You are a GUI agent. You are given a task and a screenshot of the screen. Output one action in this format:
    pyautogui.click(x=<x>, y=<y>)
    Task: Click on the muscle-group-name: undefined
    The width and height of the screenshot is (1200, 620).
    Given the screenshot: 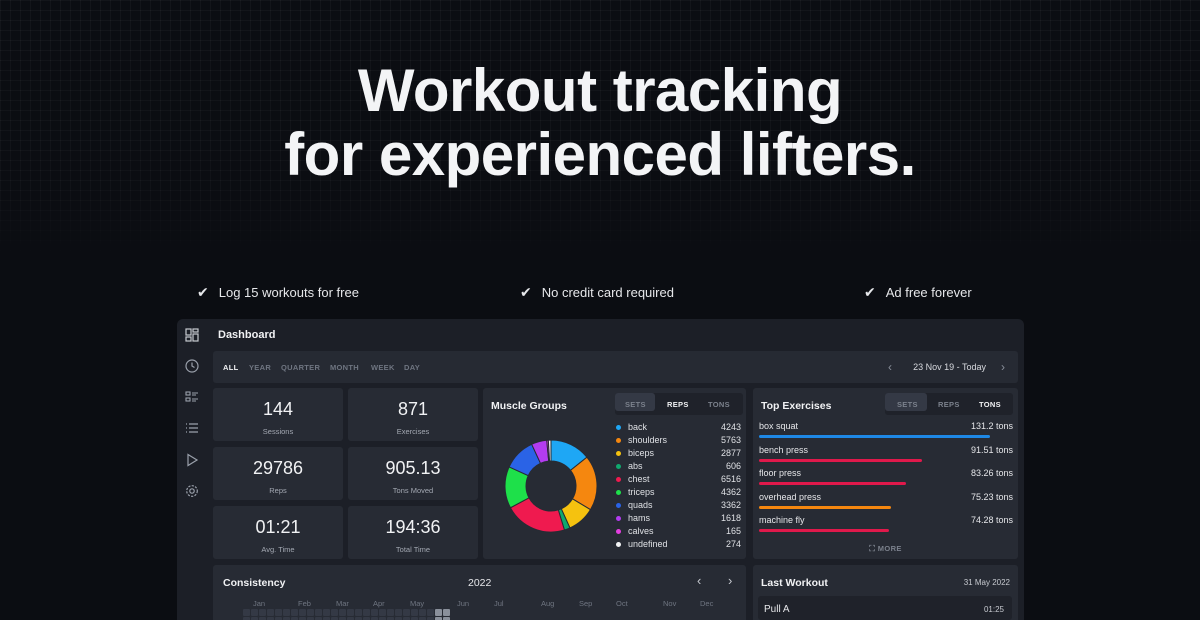 What is the action you would take?
    pyautogui.click(x=648, y=544)
    